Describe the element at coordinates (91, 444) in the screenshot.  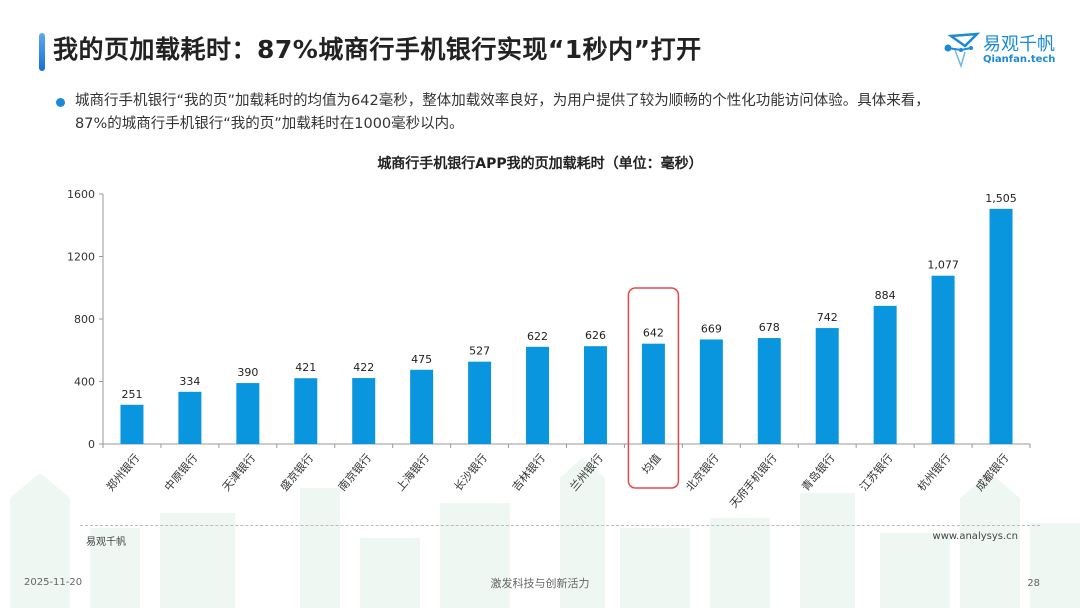
I see `y-tick-label: 0` at that location.